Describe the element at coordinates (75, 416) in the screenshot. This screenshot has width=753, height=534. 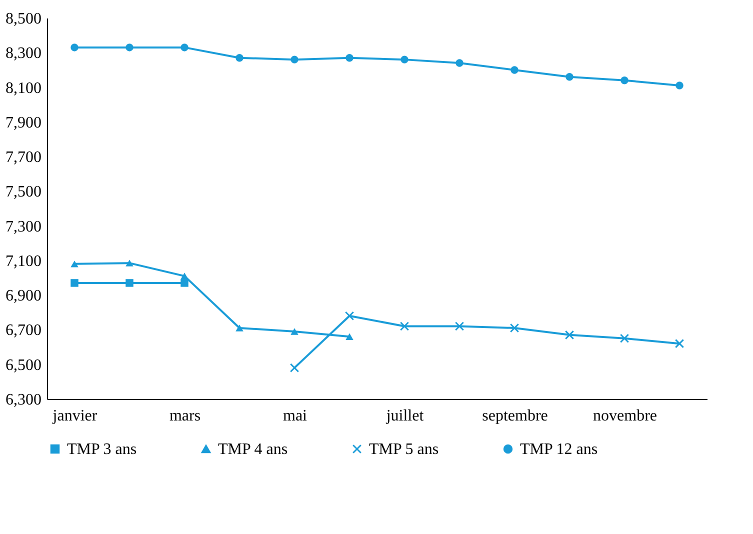
I see `x-tick-label: janvier` at that location.